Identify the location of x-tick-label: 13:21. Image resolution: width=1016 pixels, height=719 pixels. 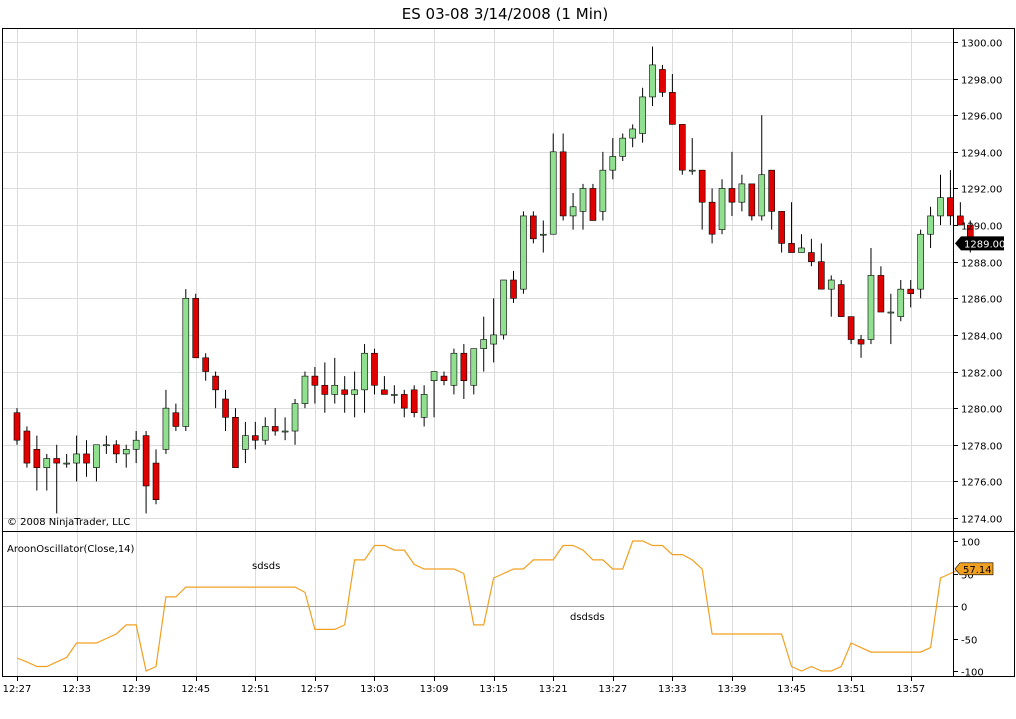
(553, 689).